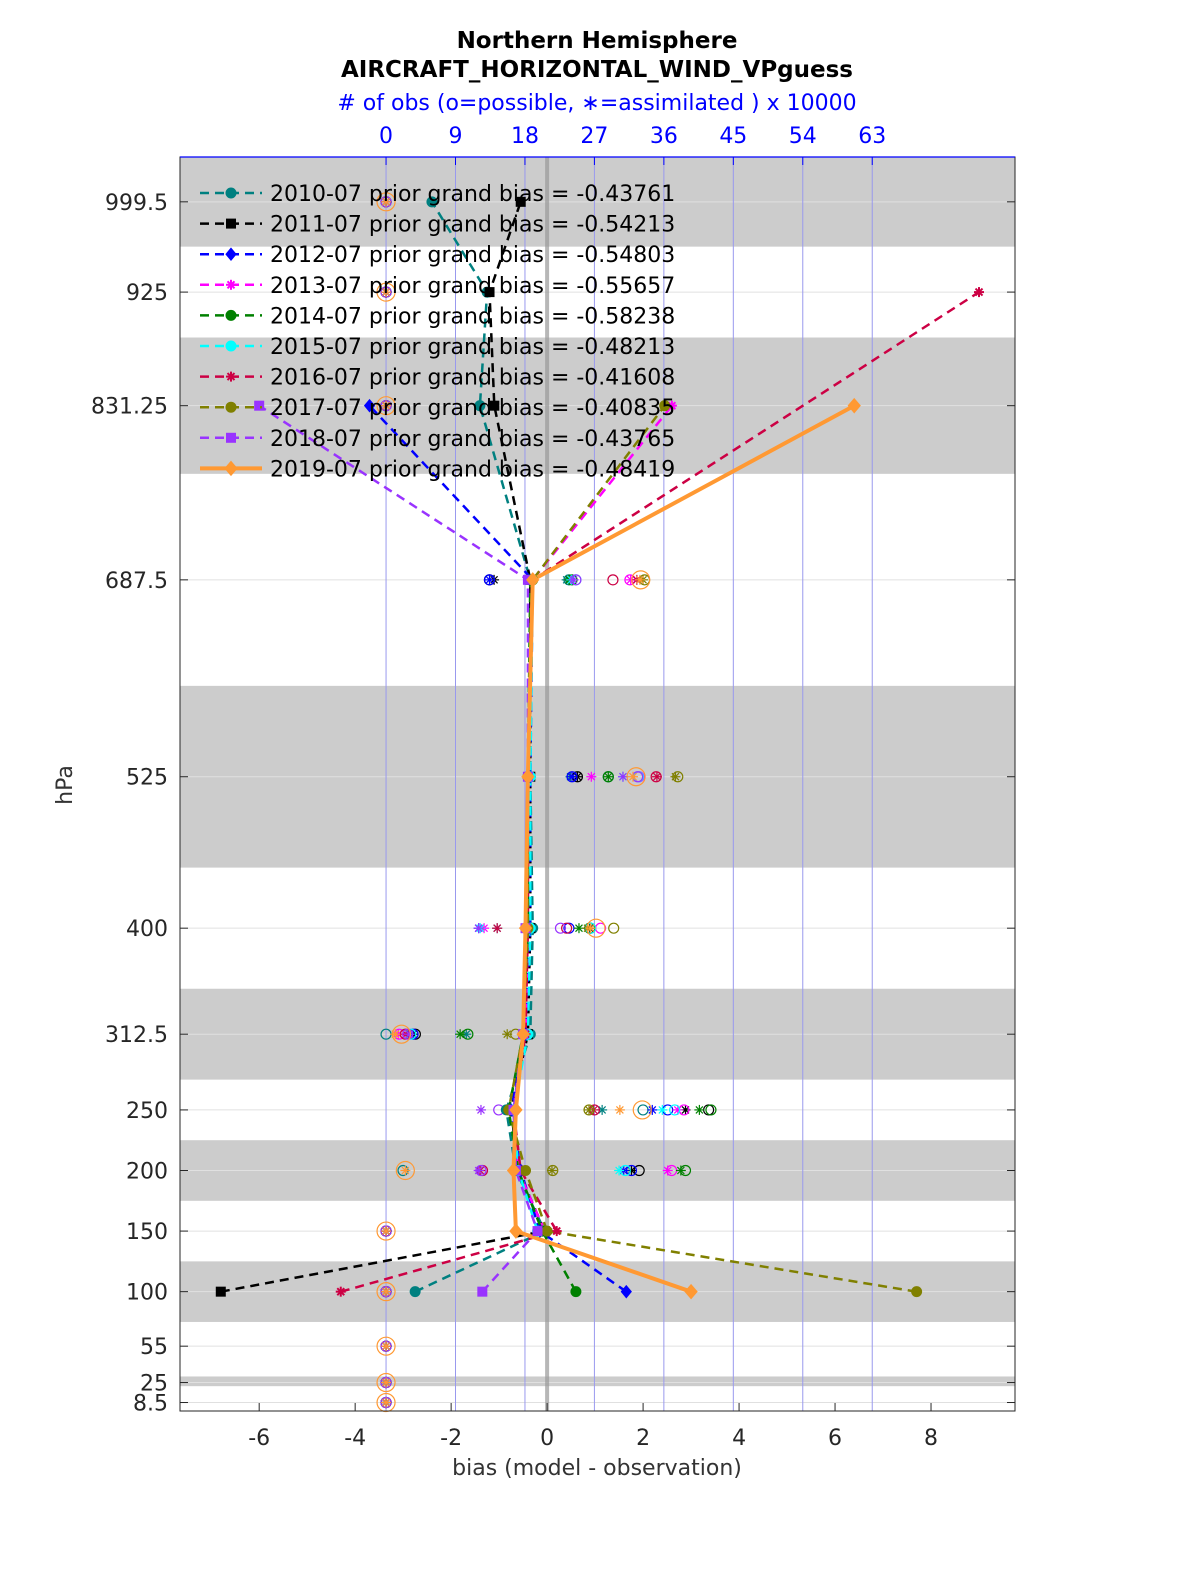 The width and height of the screenshot is (1200, 1575). I want to click on y-axis-label: hPa, so click(65, 785).